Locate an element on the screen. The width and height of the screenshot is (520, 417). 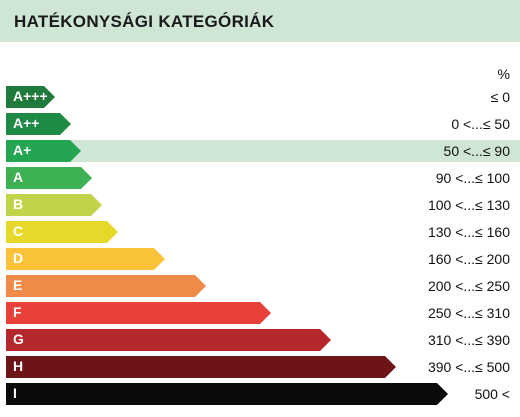
class-bar: A++ is located at coordinates (38, 124).